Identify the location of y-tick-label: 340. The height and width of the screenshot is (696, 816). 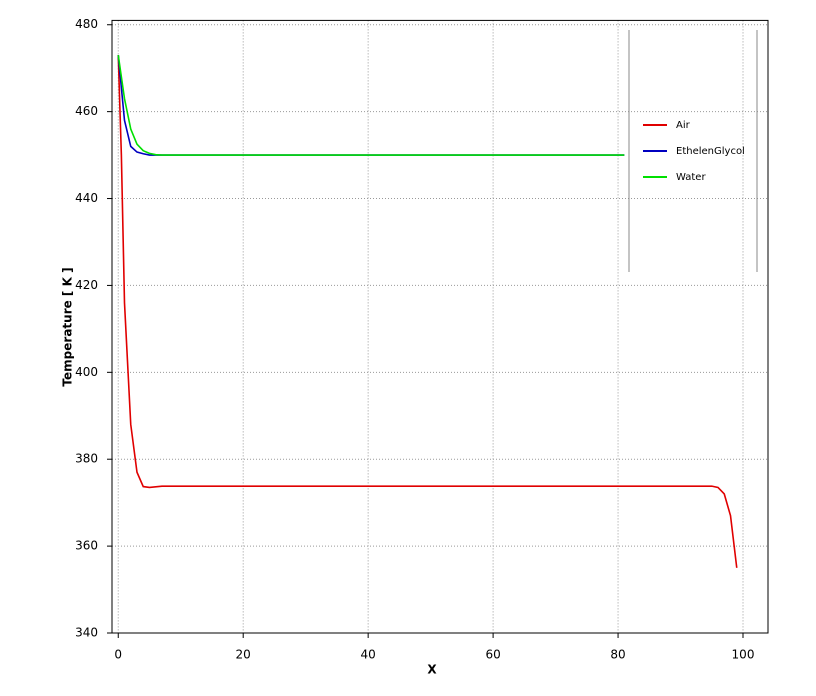
(86, 633).